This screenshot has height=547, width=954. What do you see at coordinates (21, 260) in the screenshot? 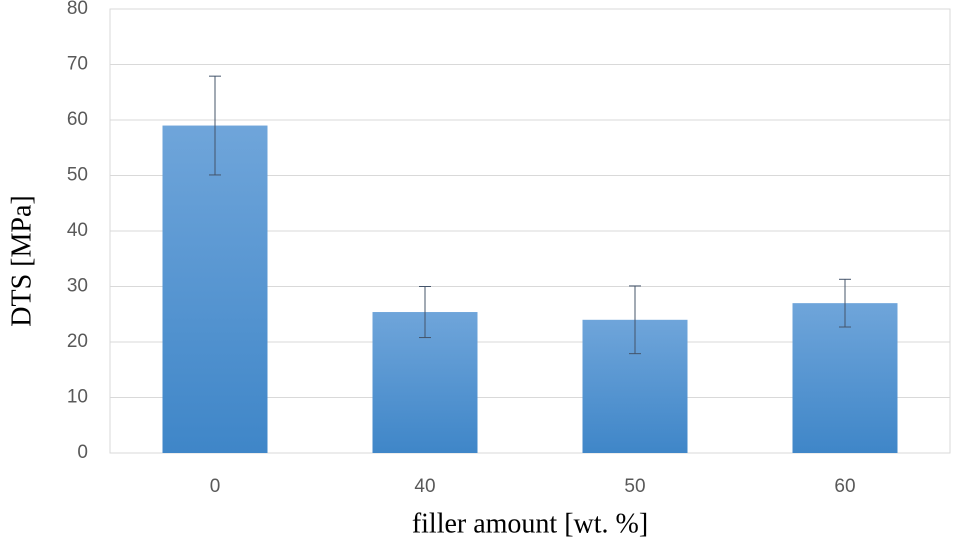
I see `y-axis-title: DTS [MPa]` at bounding box center [21, 260].